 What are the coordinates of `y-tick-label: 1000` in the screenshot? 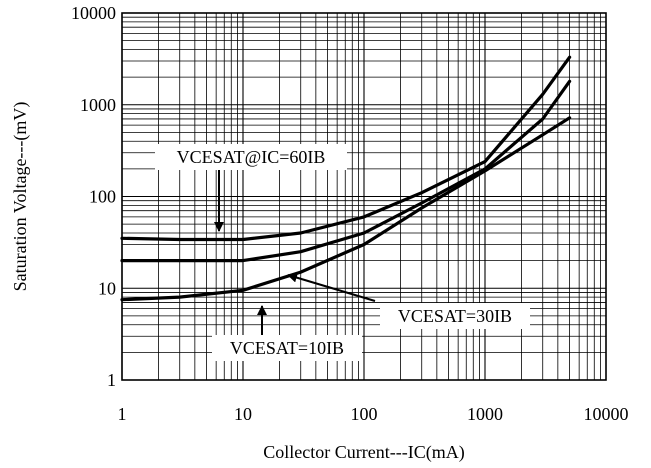 It's located at (98, 105).